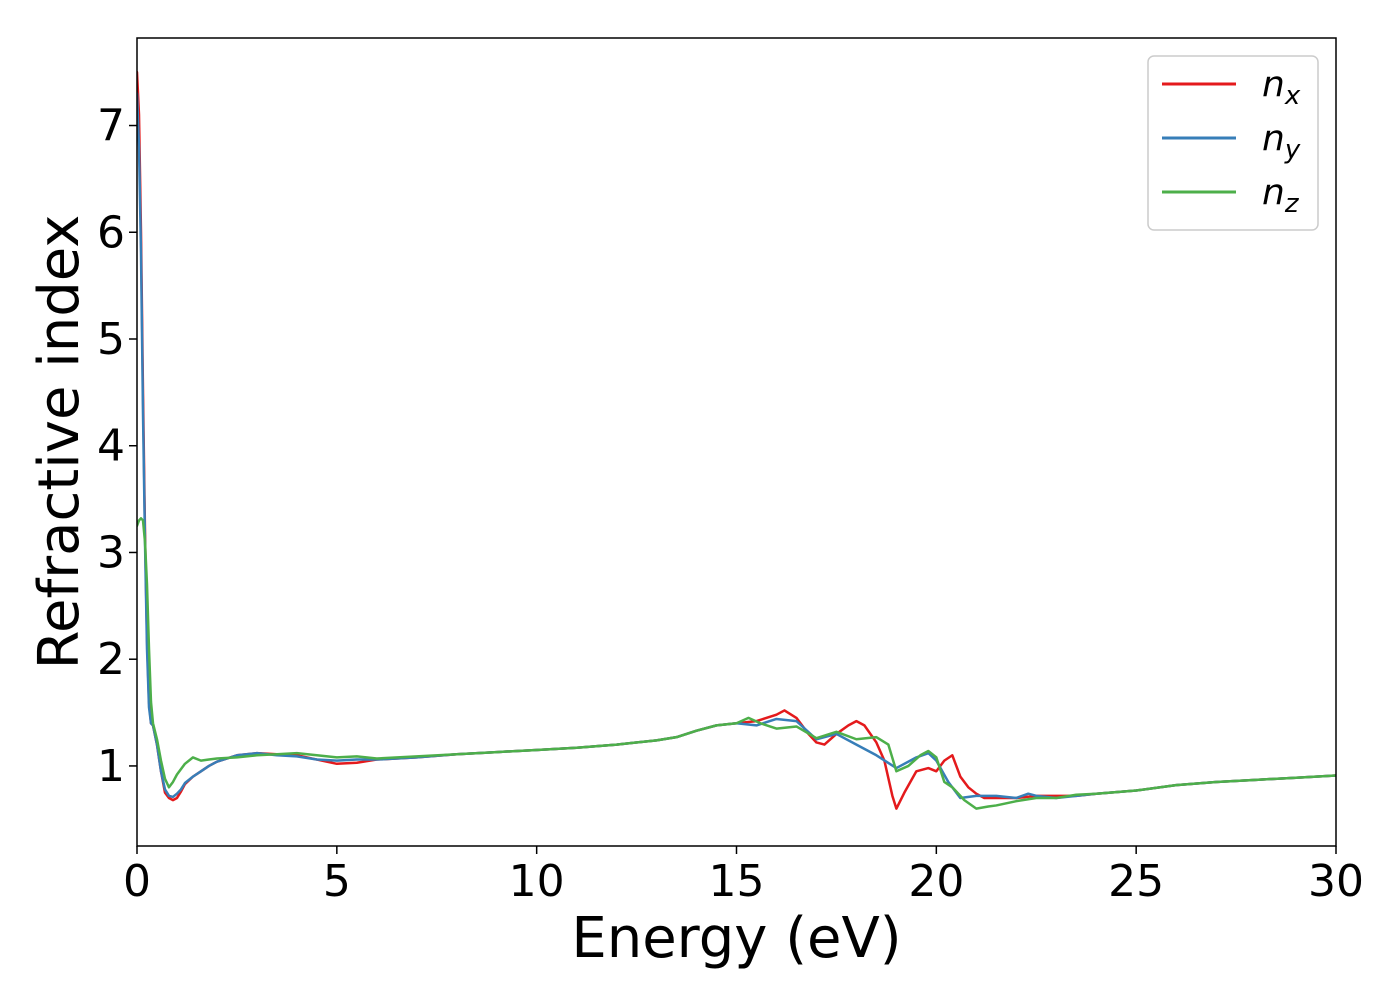 Image resolution: width=1400 pixels, height=1000 pixels. I want to click on x-axis-label: Energy (eV), so click(736, 938).